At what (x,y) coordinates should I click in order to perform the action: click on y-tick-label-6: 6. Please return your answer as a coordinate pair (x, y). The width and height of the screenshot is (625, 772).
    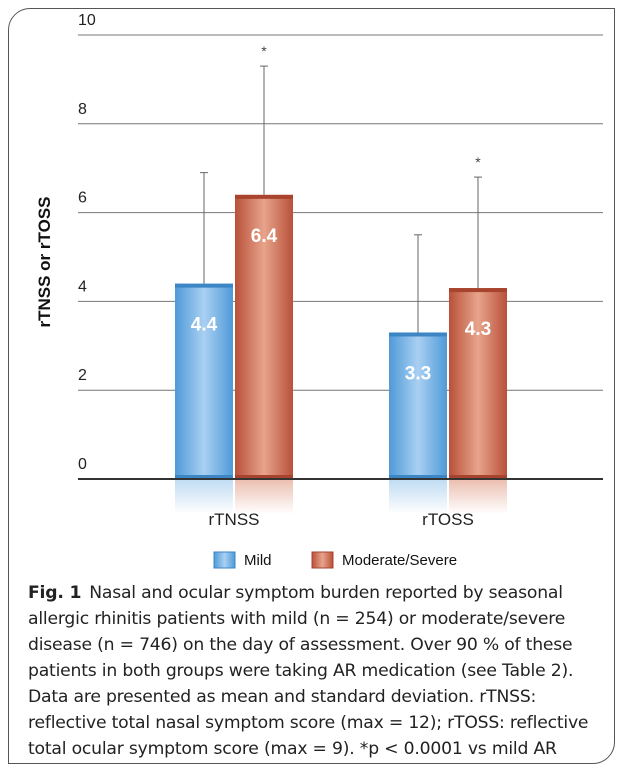
    Looking at the image, I should click on (82, 198).